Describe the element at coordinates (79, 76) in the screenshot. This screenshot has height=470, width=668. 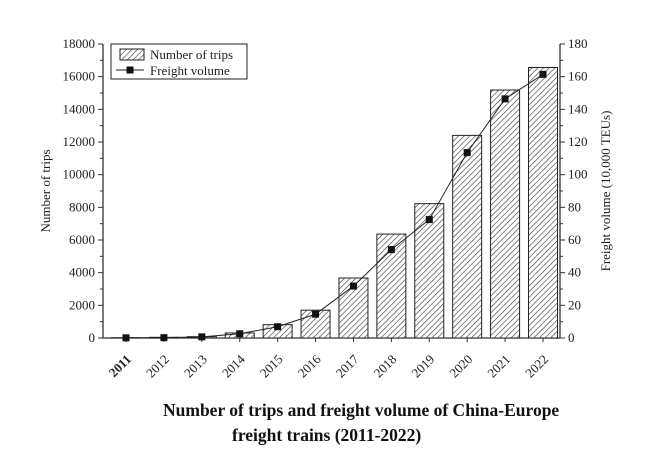
I see `left-tick-label: 16000` at that location.